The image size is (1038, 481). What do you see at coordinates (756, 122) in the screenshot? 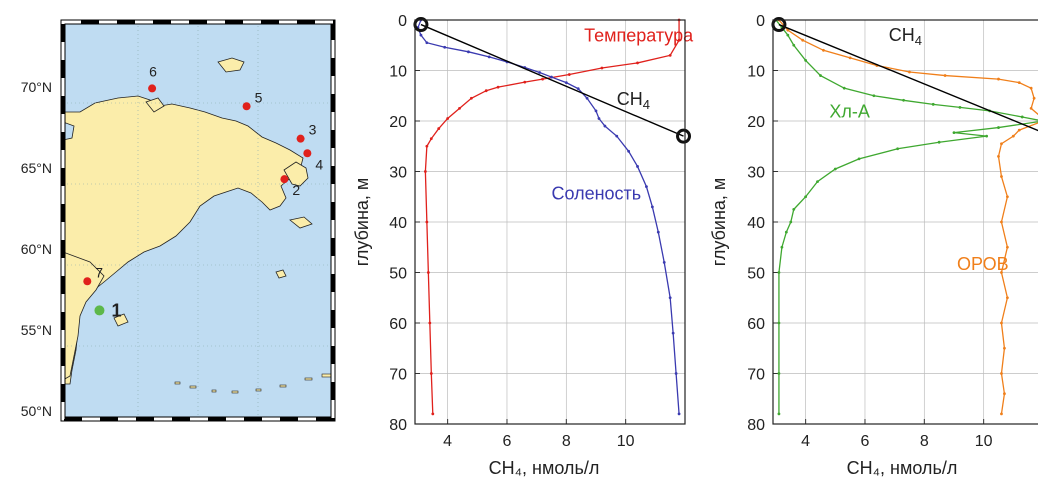
I see `y-tick-label: 20` at bounding box center [756, 122].